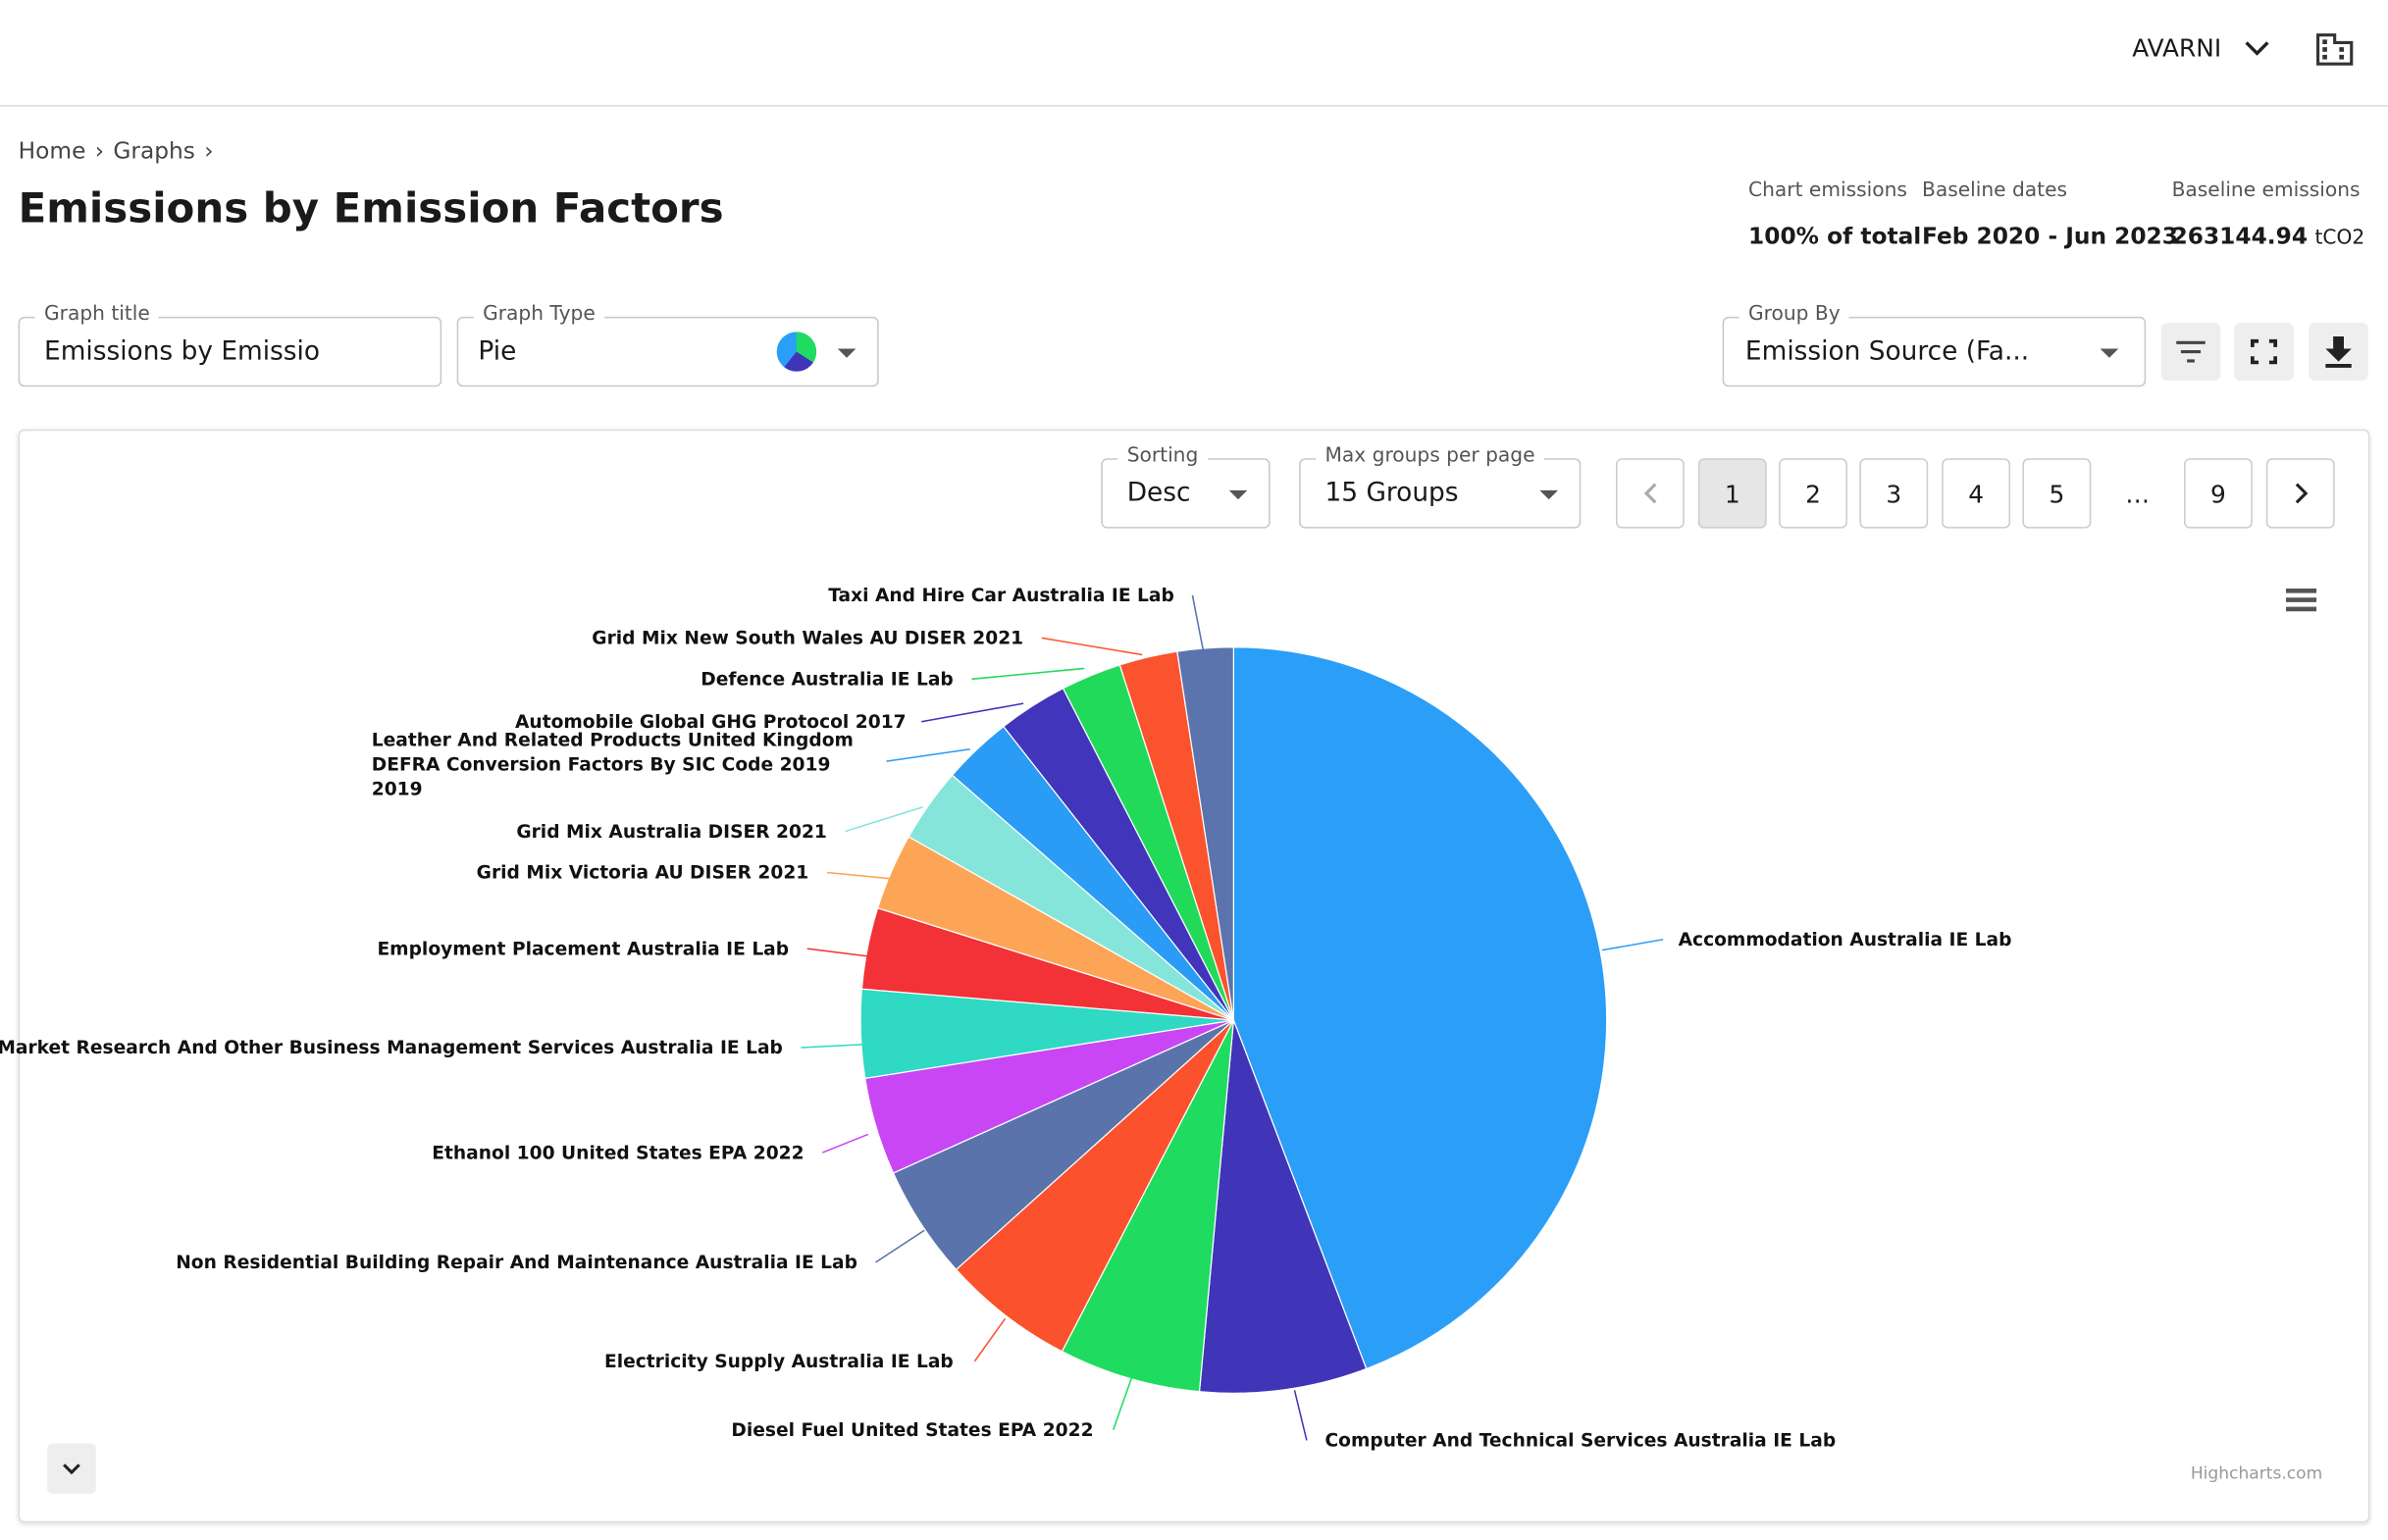 Image resolution: width=2388 pixels, height=1540 pixels. I want to click on slice-label: Grid Mix Australia DISER 2021, so click(671, 831).